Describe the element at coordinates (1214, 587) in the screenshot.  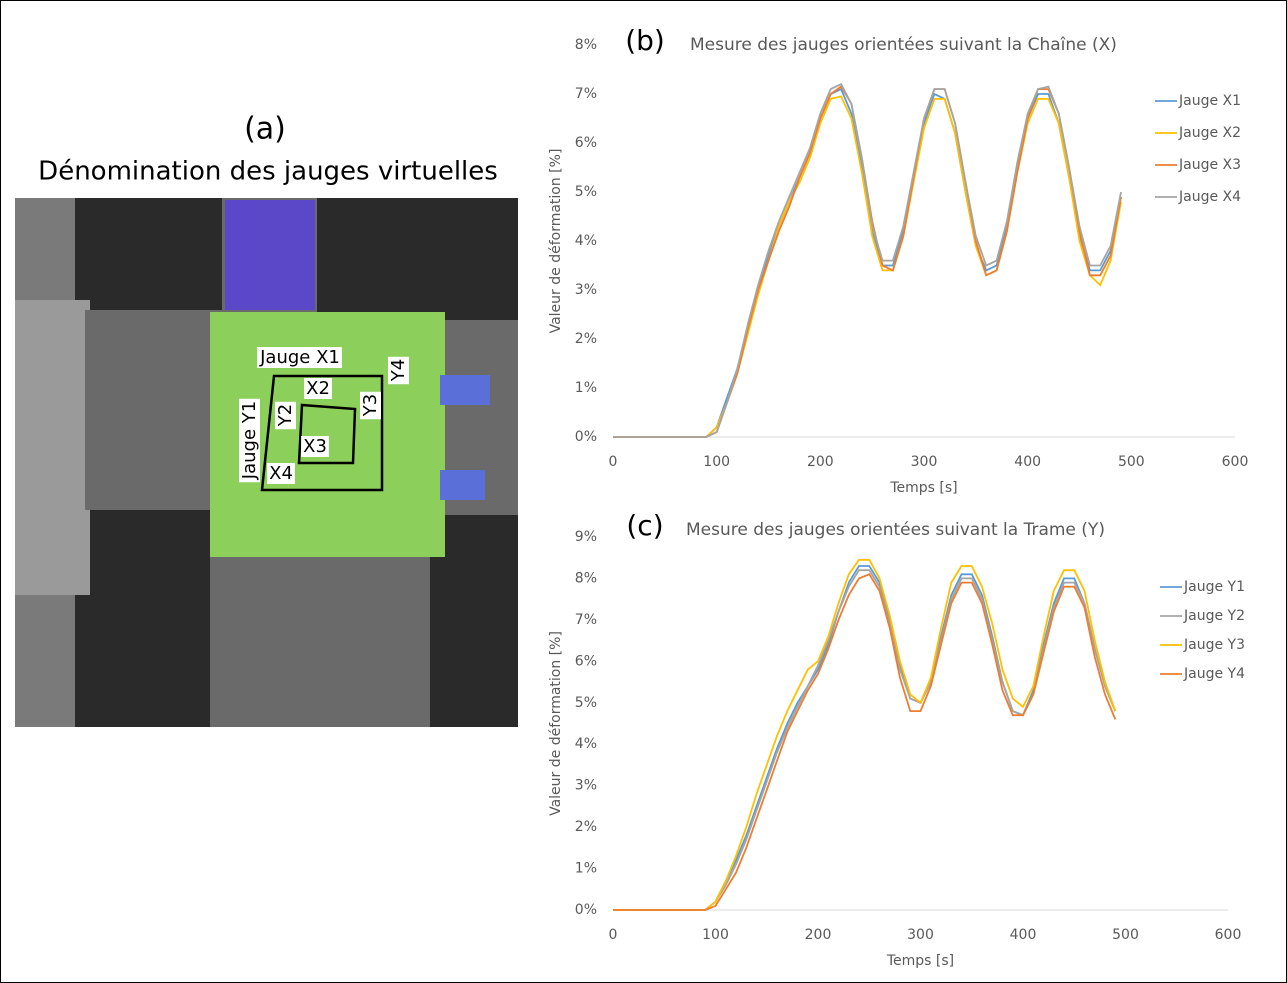
I see `legend-label: Jauge Y1` at that location.